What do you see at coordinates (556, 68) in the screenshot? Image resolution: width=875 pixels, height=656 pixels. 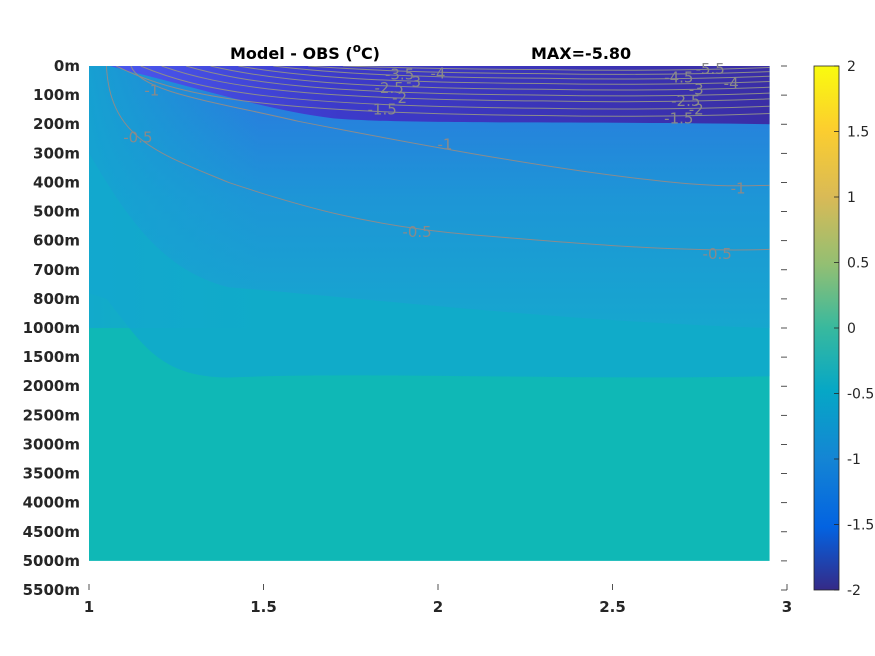 I see `contour-level--5.5` at bounding box center [556, 68].